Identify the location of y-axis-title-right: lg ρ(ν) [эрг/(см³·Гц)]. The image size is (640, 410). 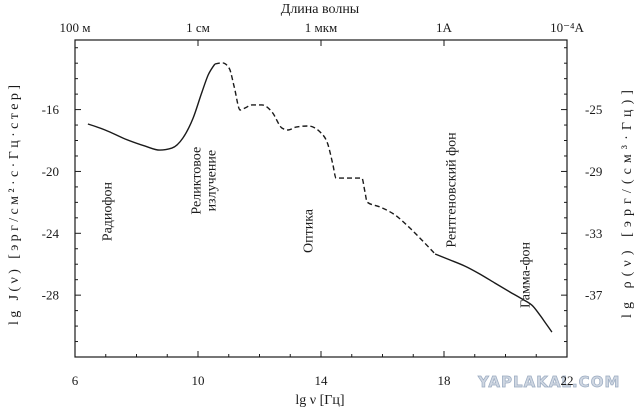
(627, 204).